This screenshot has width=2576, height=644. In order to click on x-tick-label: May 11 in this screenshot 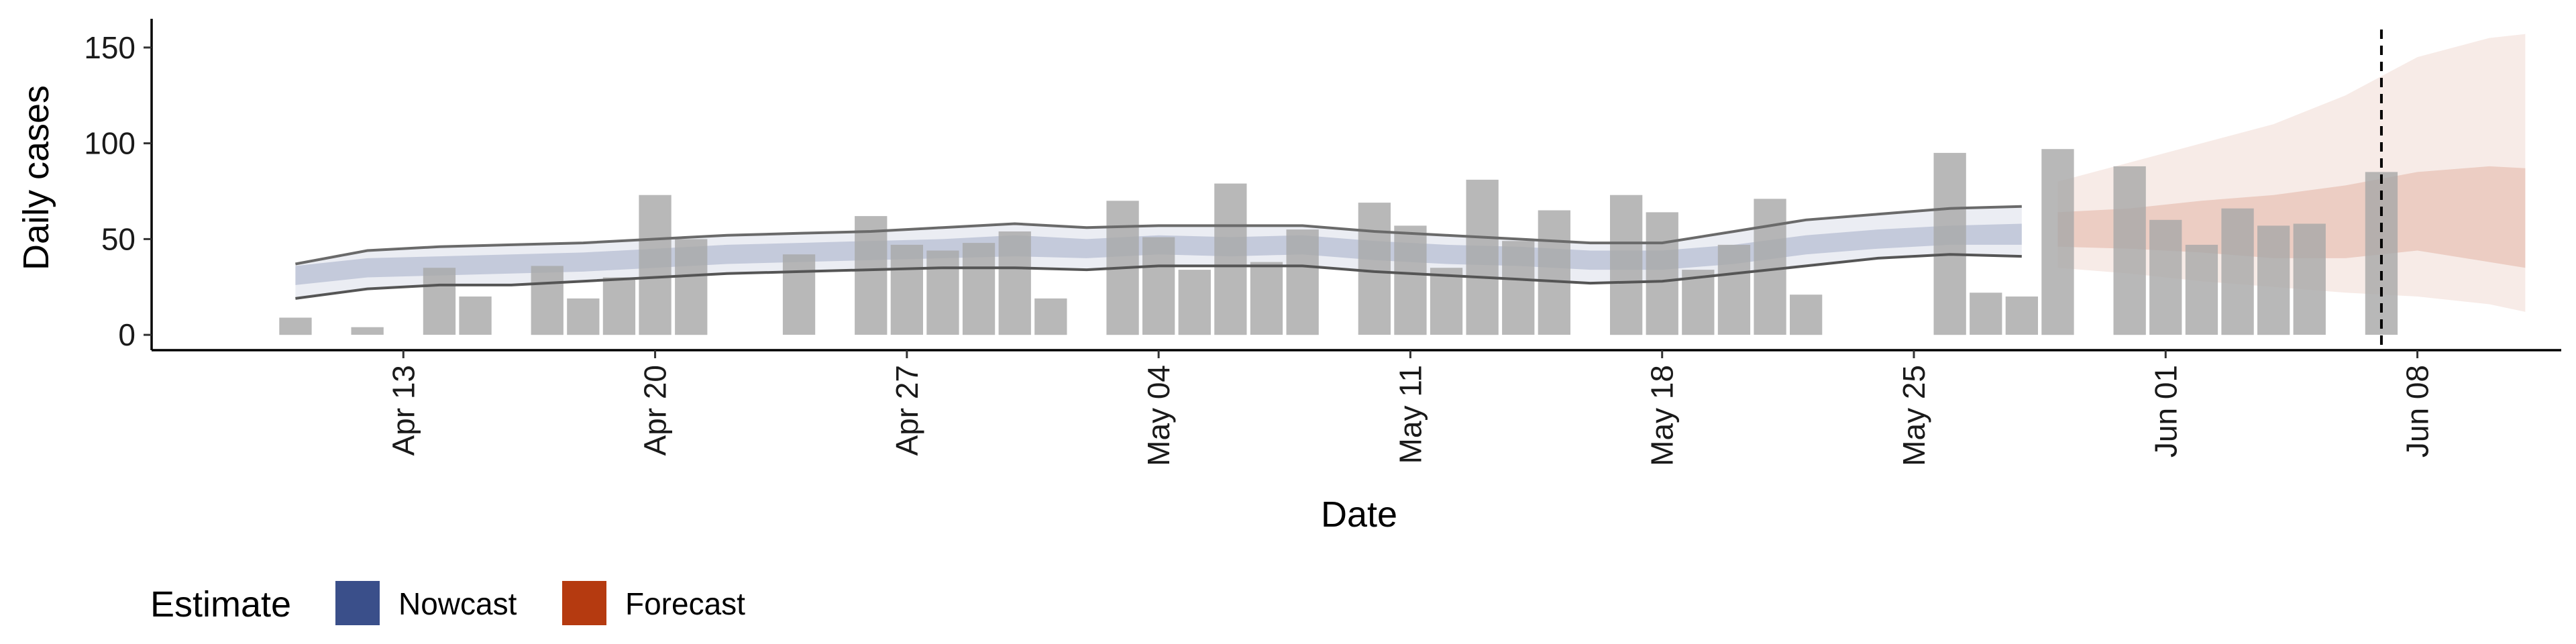, I will do `click(1410, 414)`.